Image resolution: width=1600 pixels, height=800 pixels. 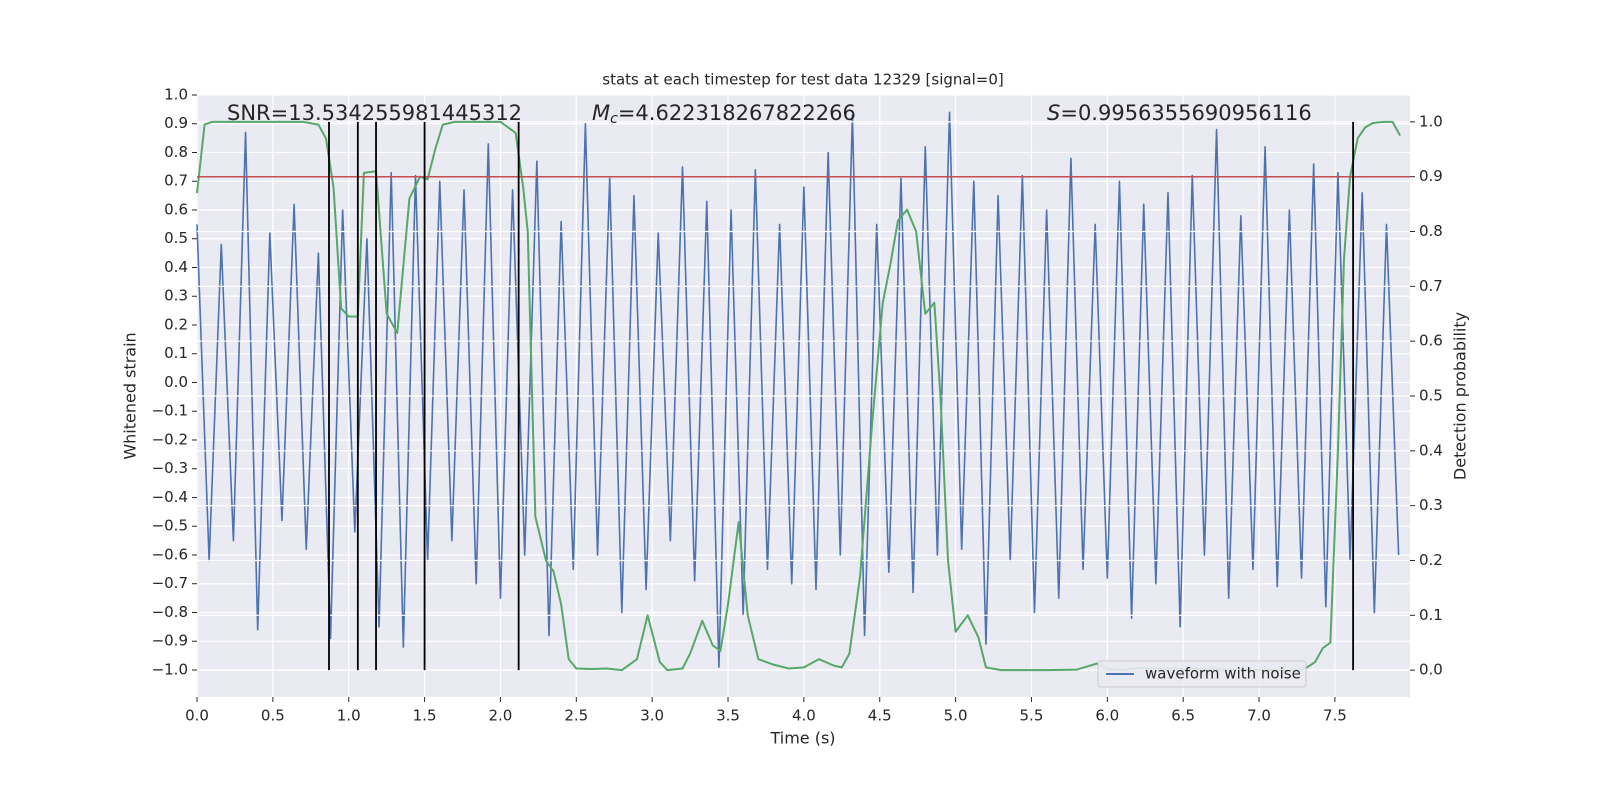 What do you see at coordinates (501, 716) in the screenshot?
I see `x-tick-label: 2.0` at bounding box center [501, 716].